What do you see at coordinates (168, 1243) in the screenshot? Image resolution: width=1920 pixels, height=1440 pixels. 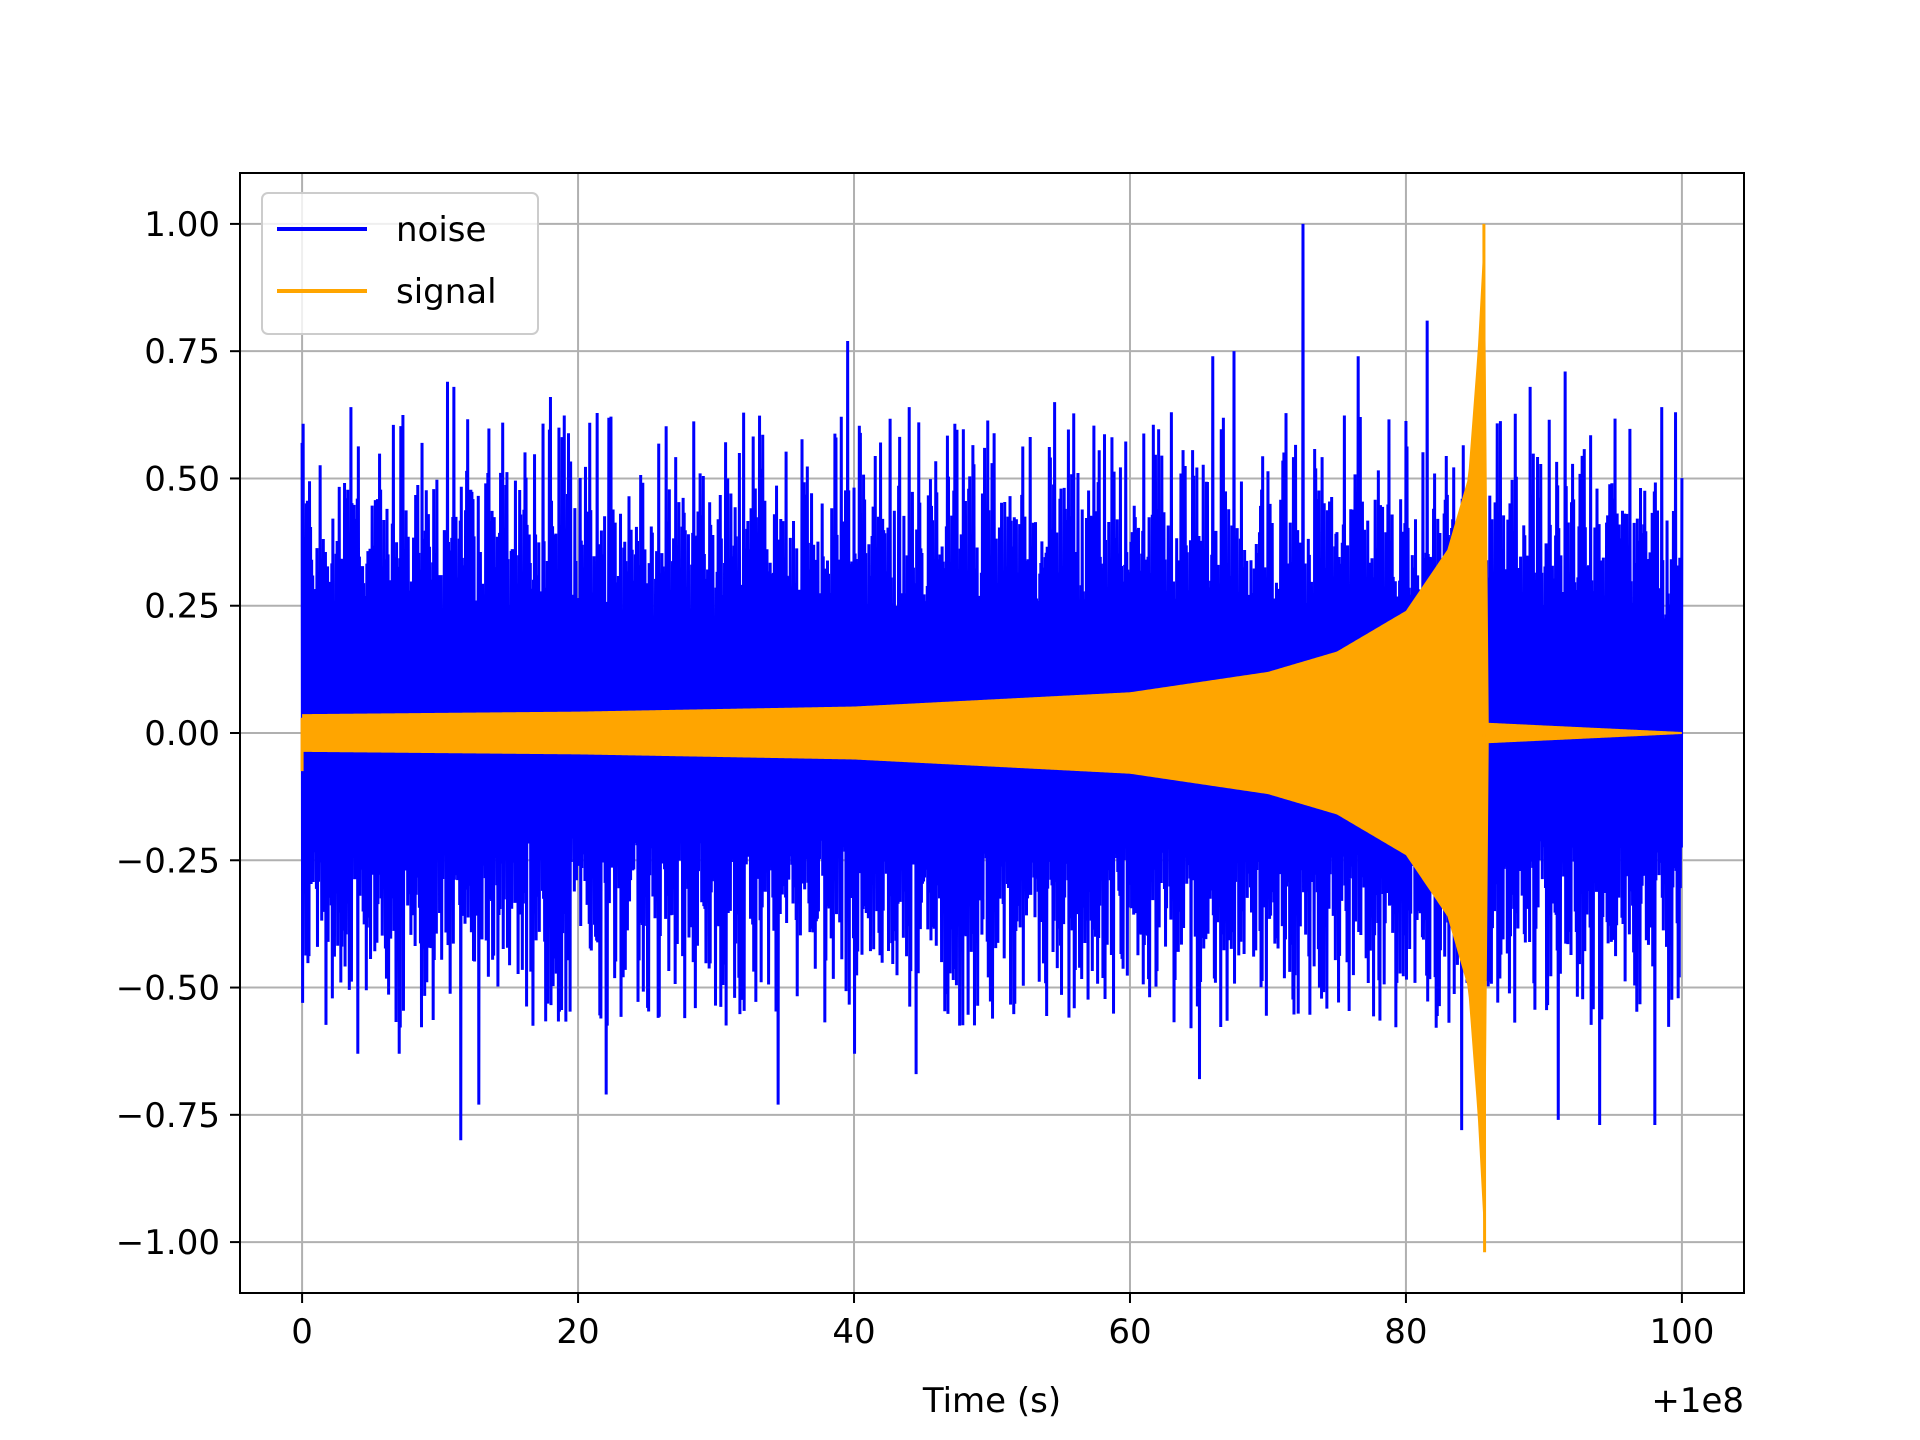 I see `y-tick-label: −1.00` at bounding box center [168, 1243].